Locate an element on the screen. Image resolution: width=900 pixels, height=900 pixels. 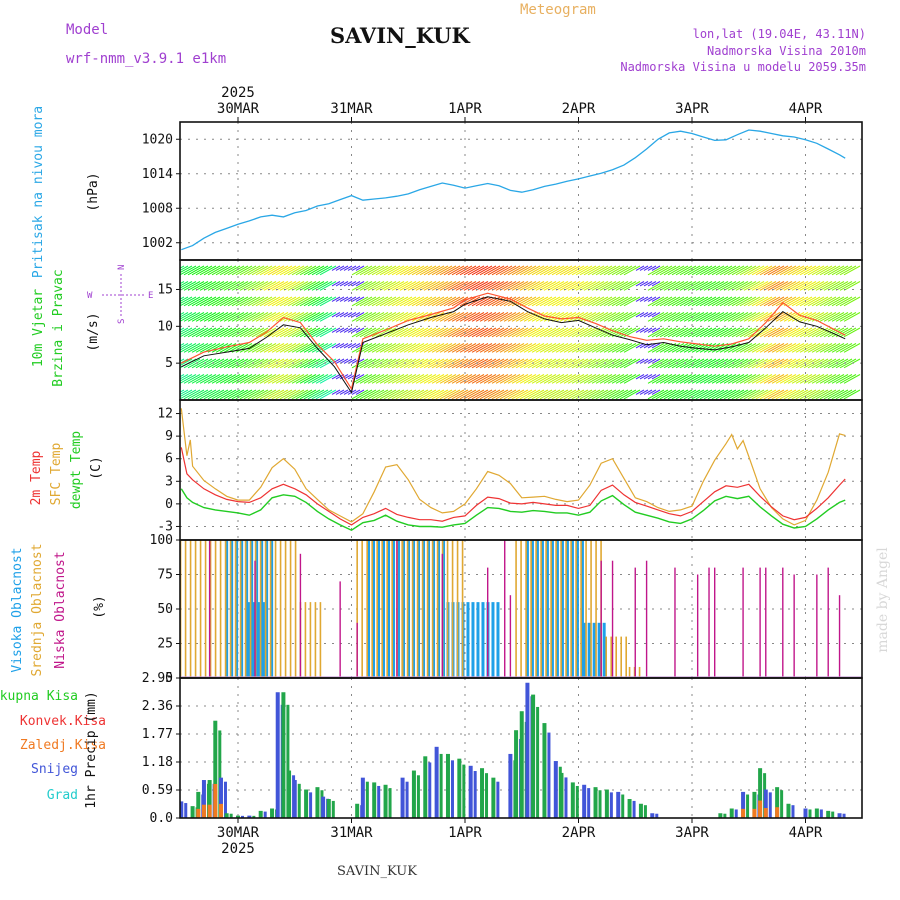
elevation-text: Nadmorska Visina 2010m is located at coordinates (786, 51).